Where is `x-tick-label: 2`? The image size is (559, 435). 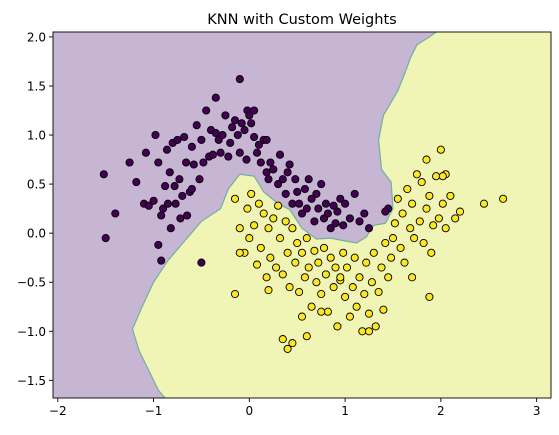 x-tick-label: 2 is located at coordinates (441, 411).